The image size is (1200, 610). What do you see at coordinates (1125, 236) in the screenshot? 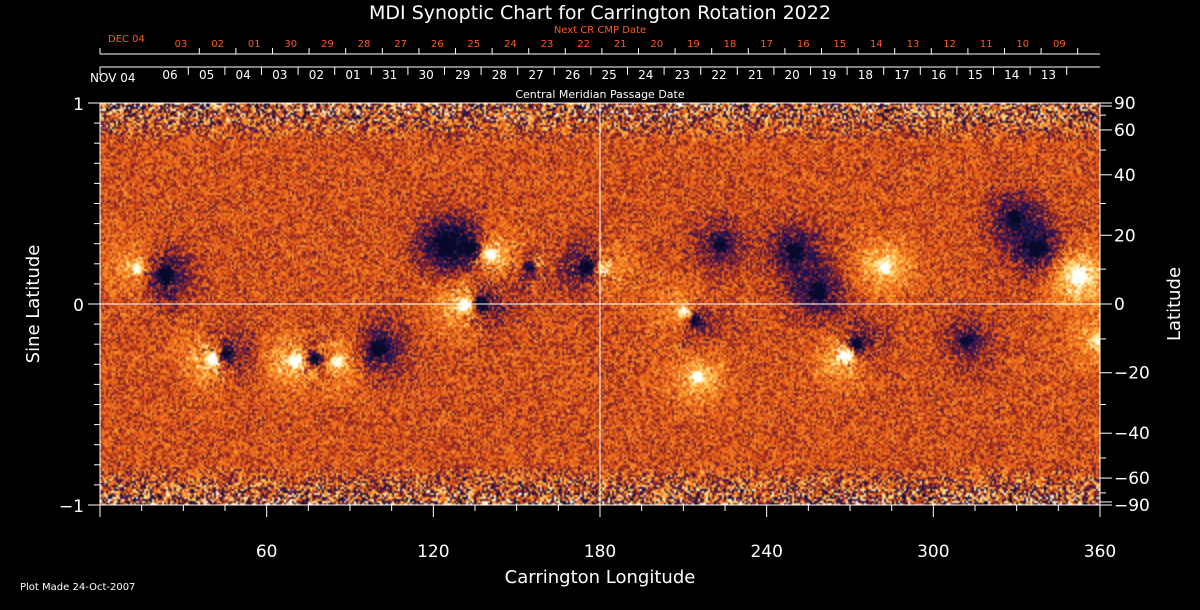
I see `right-y-tick-label: 20` at bounding box center [1125, 236].